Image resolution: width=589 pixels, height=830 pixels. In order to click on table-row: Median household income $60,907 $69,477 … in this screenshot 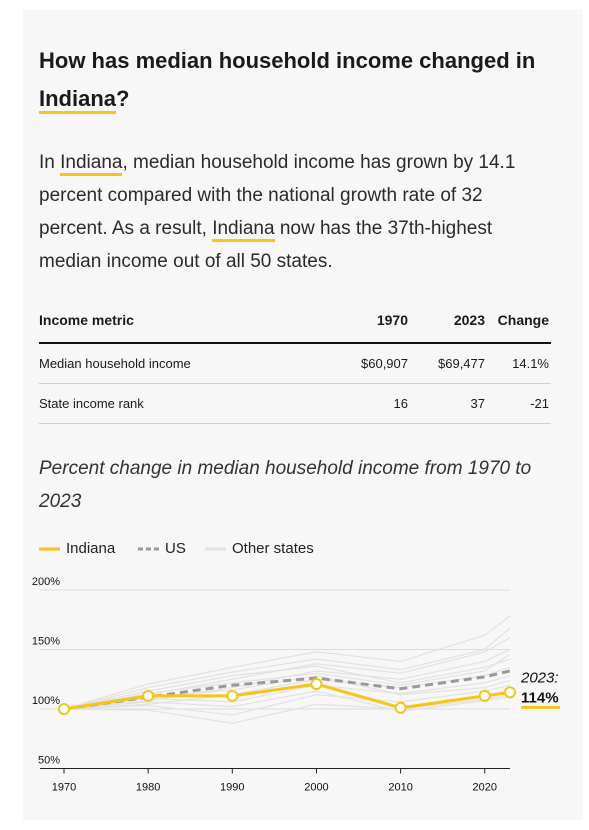, I will do `click(295, 364)`.